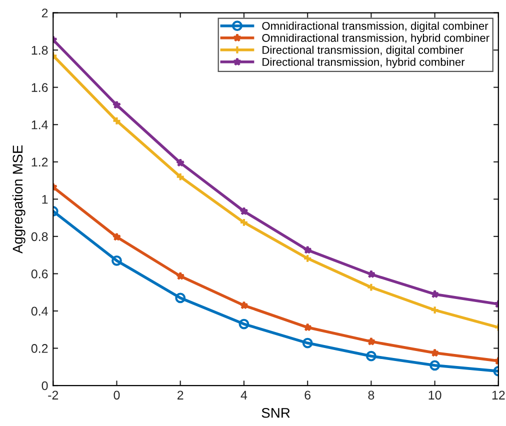 The image size is (506, 426). I want to click on legend-label: Omnidiractional transmission, digital combiner, so click(375, 27).